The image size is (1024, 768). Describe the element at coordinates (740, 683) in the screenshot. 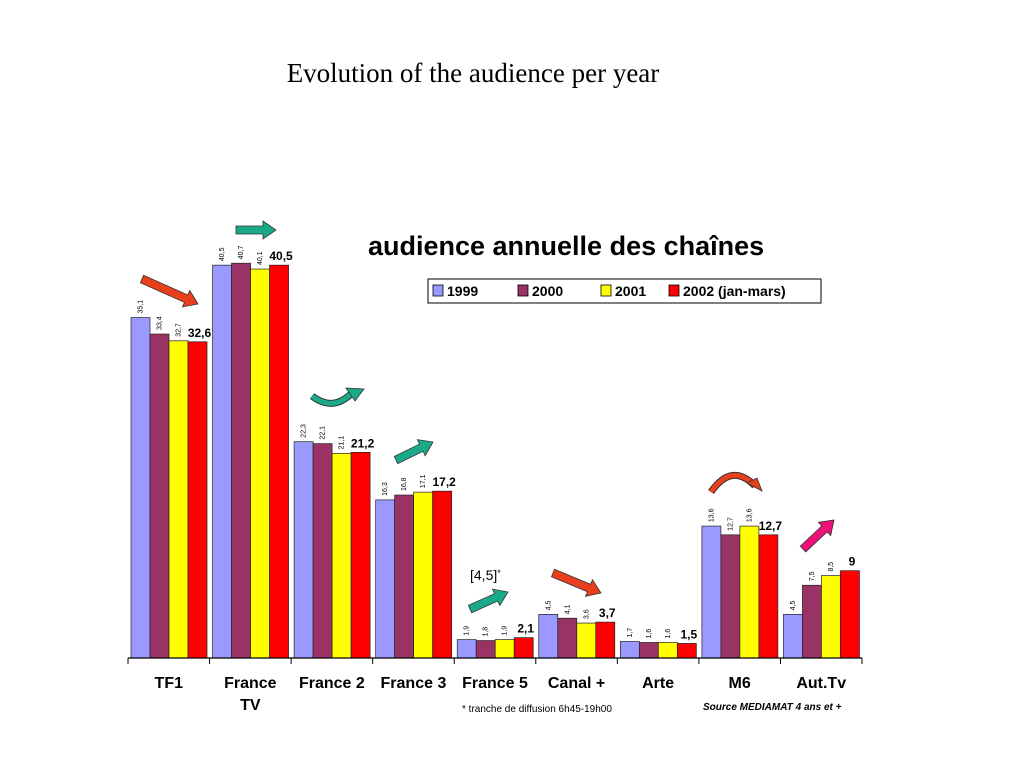

I see `category-label: M6` at that location.